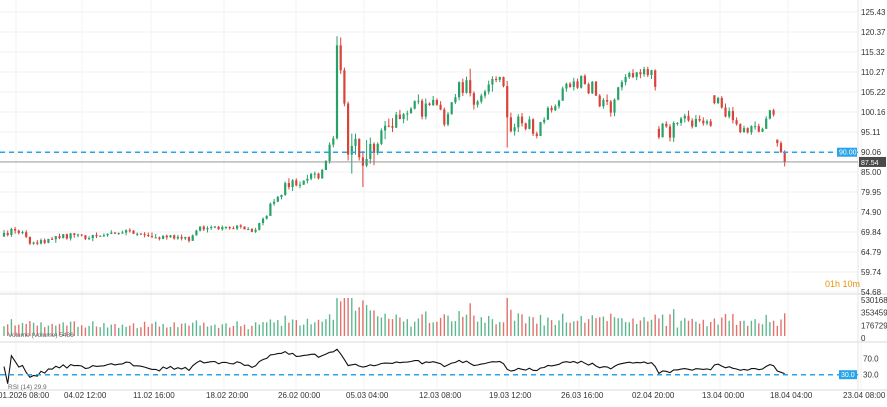  What do you see at coordinates (871, 292) in the screenshot?
I see `price-tick-label: 54.68` at bounding box center [871, 292].